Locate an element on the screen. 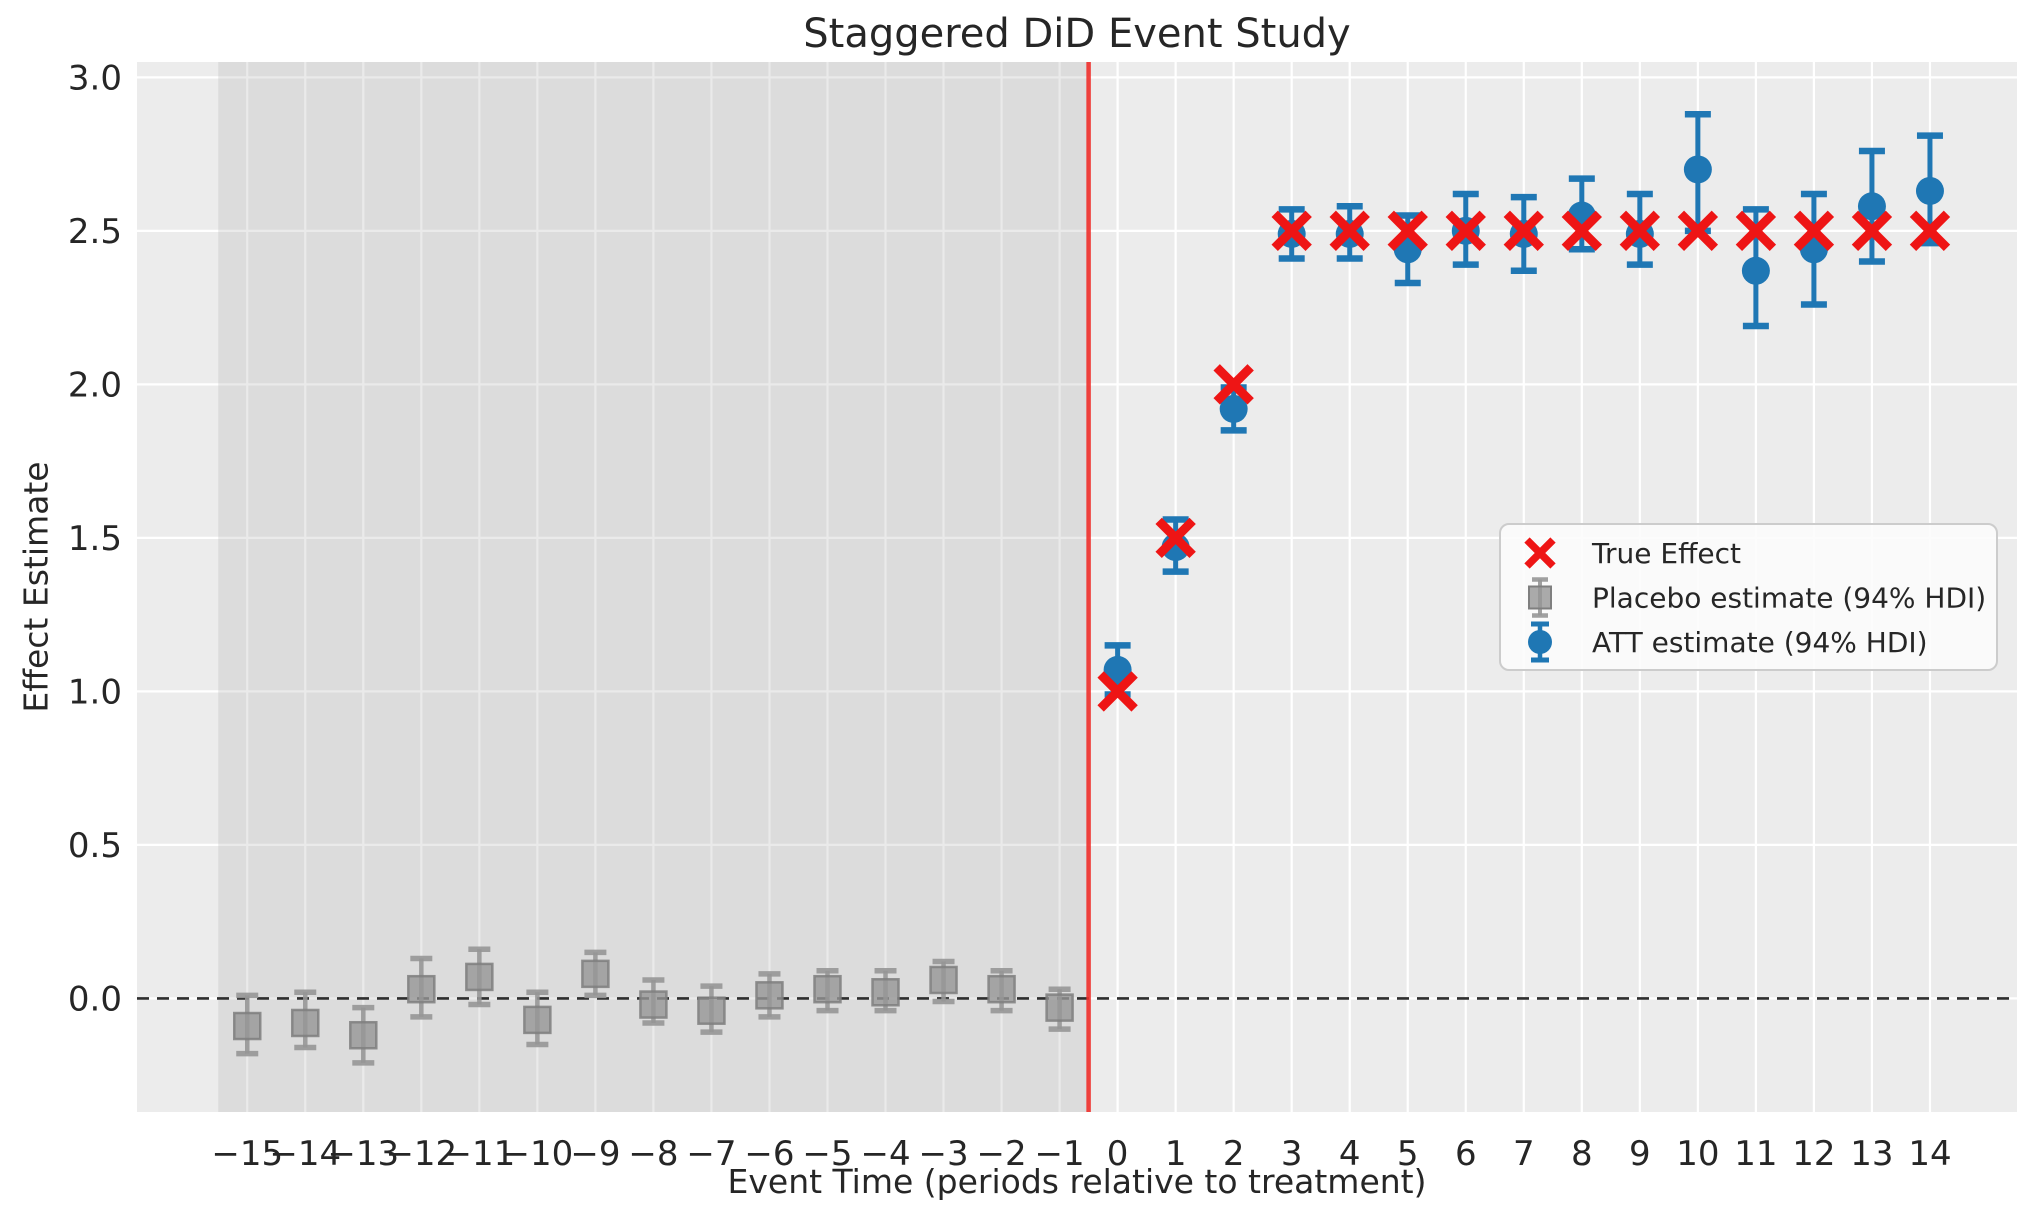 The image size is (2023, 1223). legend-entry-label: True Effect is located at coordinates (1666, 553).